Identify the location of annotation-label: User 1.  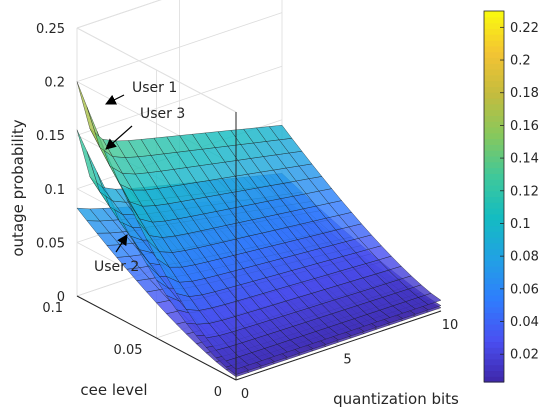
(154, 88).